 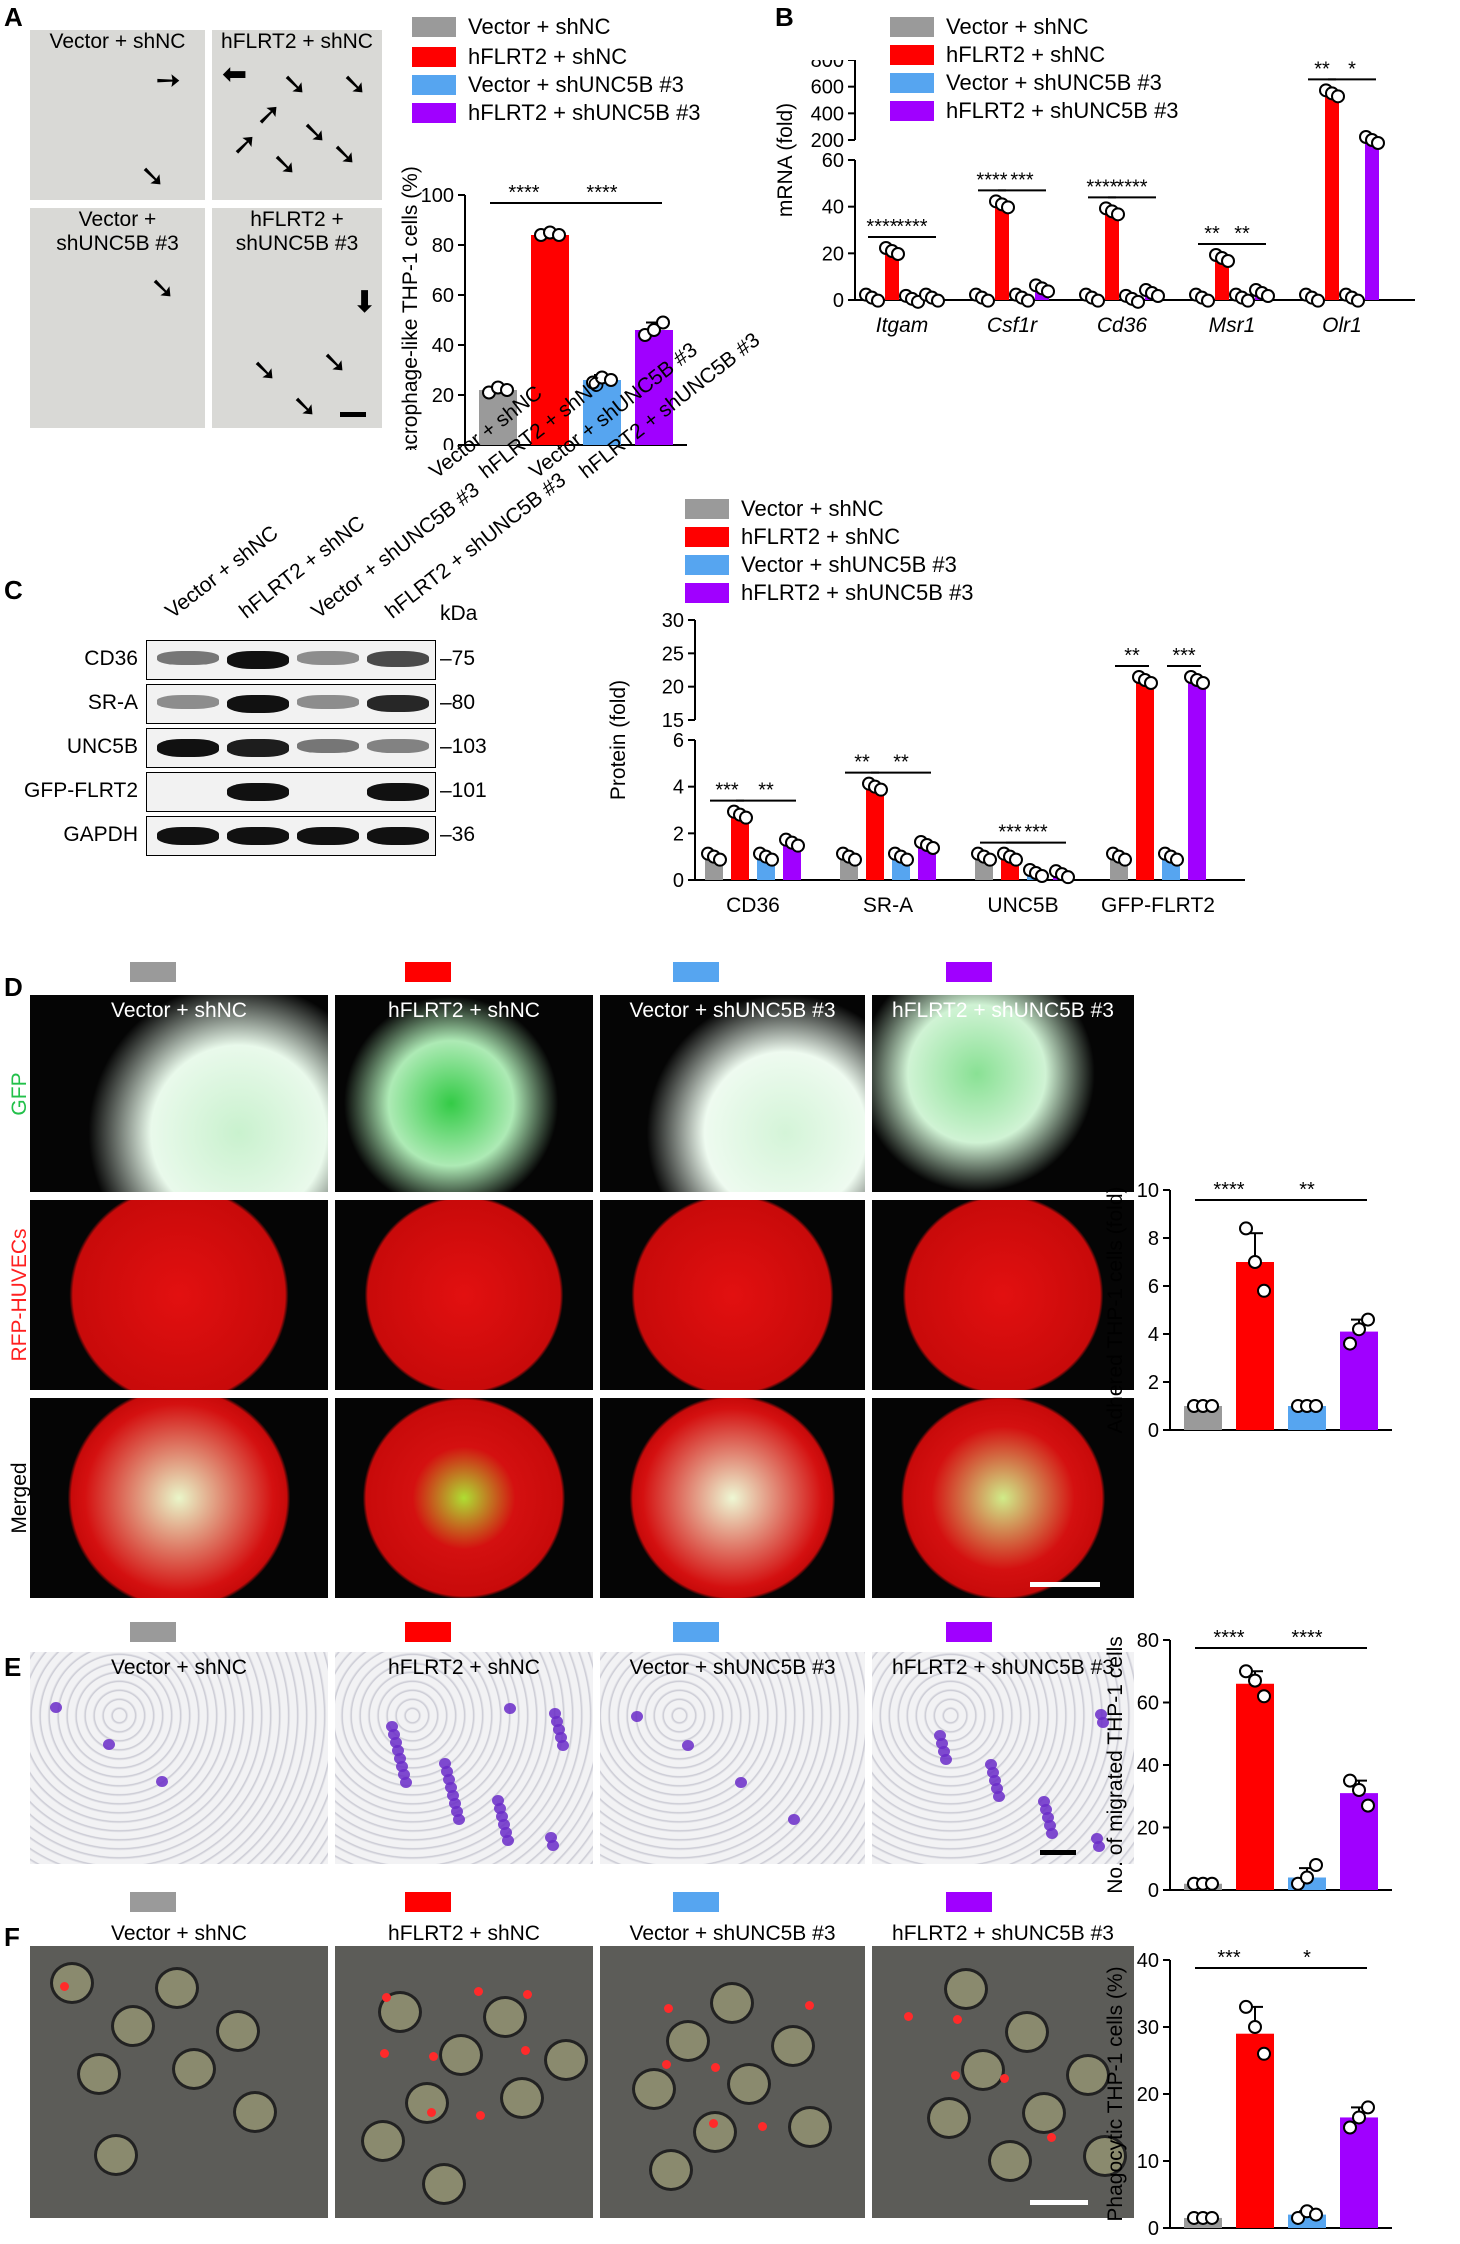 I want to click on y-tick-label: 8, so click(x=1153, y=1239).